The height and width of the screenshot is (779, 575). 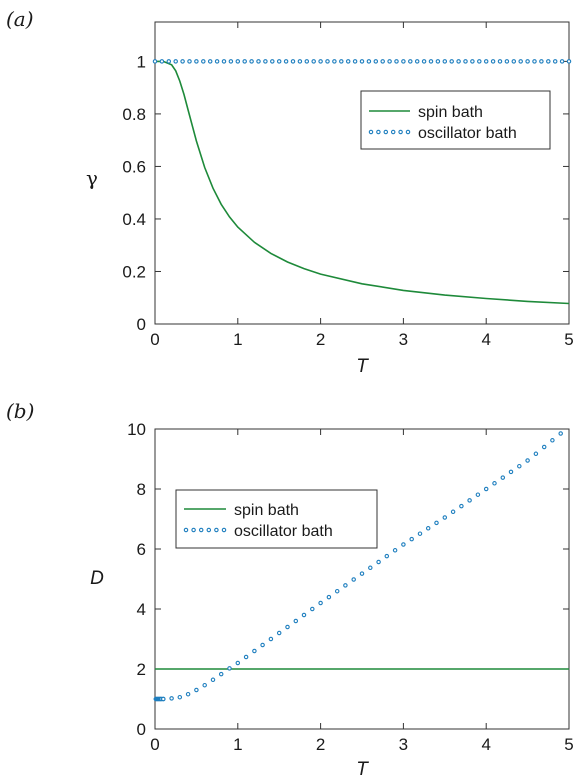 I want to click on panel-b-x-tick-label: 3, so click(x=403, y=744).